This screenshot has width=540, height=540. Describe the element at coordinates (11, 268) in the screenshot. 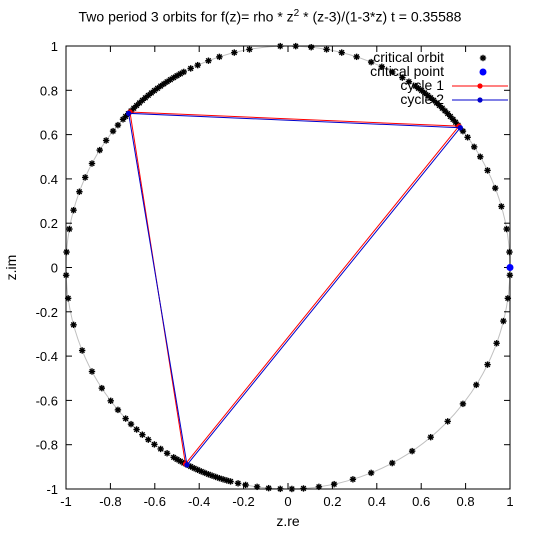

I see `y-axis-label: z.im` at that location.